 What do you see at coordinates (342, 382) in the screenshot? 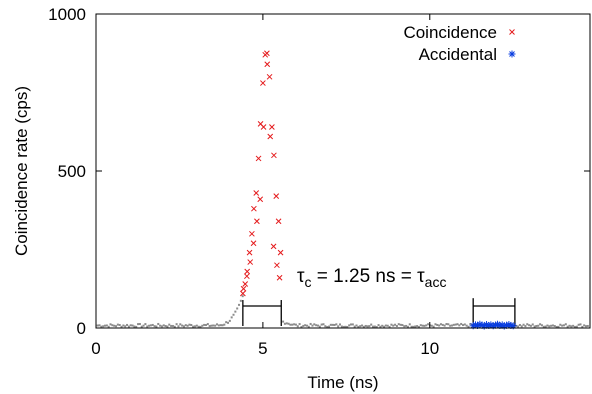
I see `x-axis-label: Time (ns)` at bounding box center [342, 382].